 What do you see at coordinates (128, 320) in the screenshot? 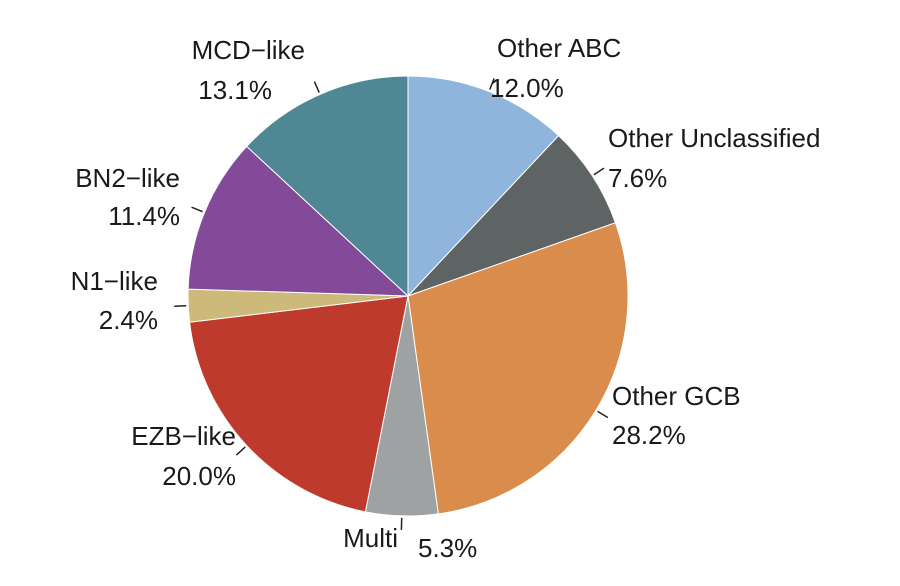
I see `value-label: 2.4%` at bounding box center [128, 320].